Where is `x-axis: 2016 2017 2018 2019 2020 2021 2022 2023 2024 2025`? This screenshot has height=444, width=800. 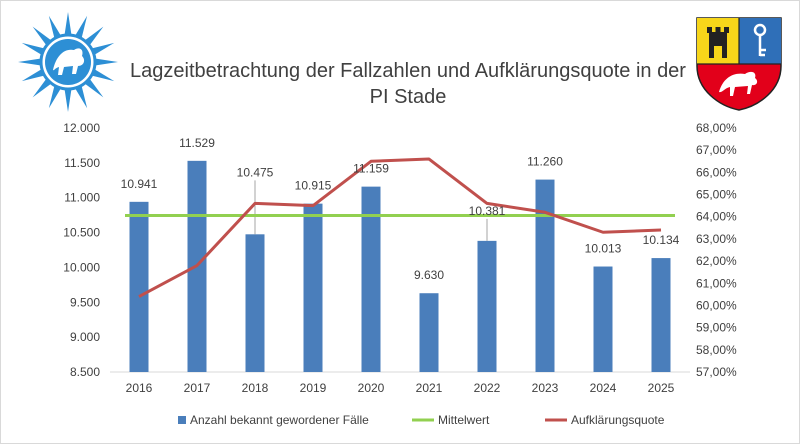 x-axis: 2016 2017 2018 2019 2020 2021 2022 2023 2024 2025 is located at coordinates (400, 383).